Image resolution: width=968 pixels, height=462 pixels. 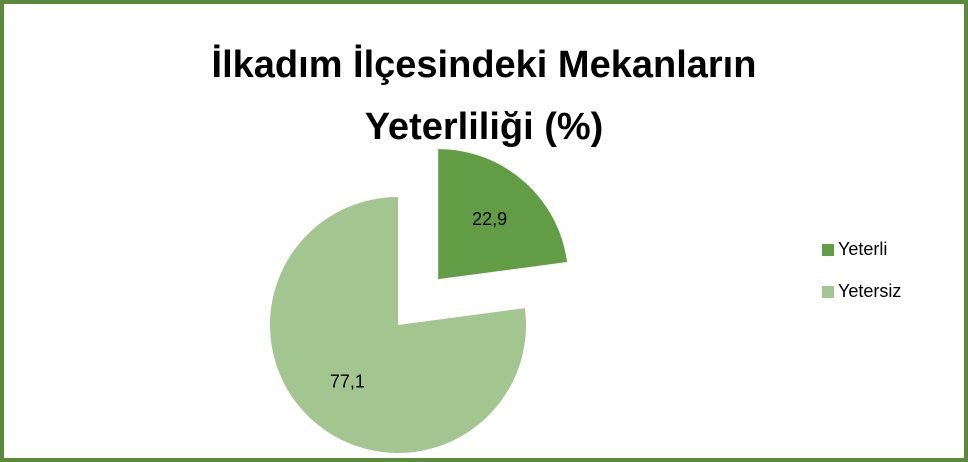 I want to click on legend-label: Yeterli, so click(x=862, y=249).